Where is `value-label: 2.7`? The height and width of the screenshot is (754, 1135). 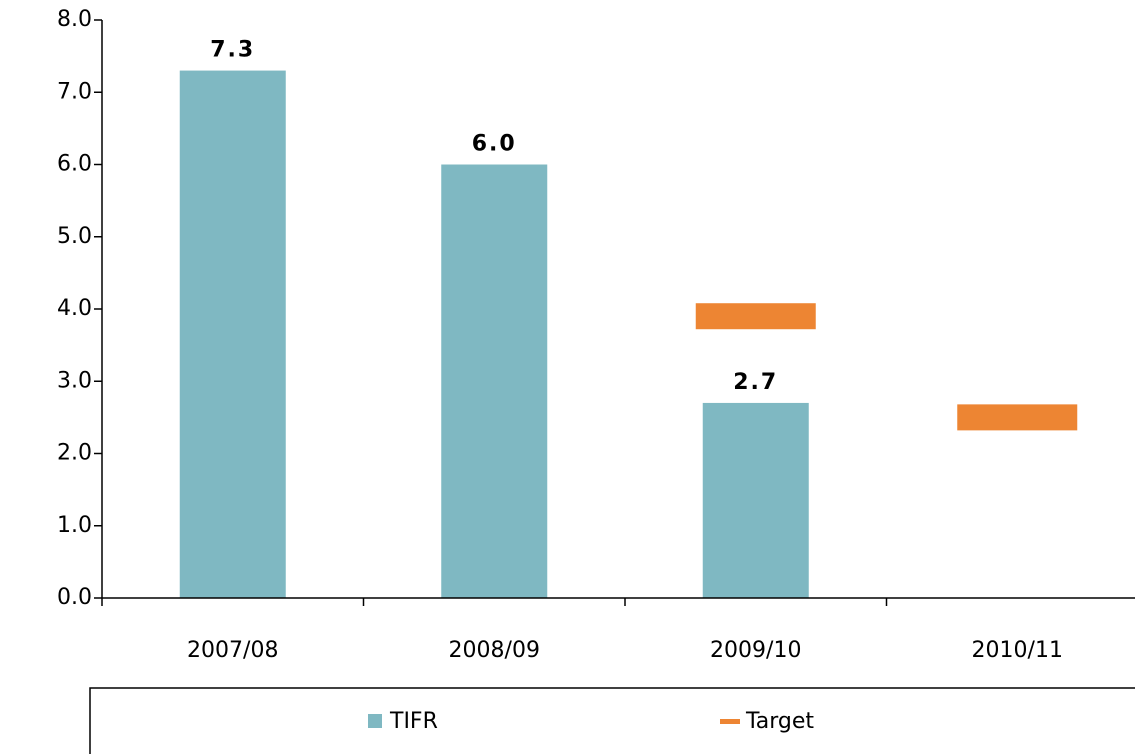
value-label: 2.7 is located at coordinates (755, 382).